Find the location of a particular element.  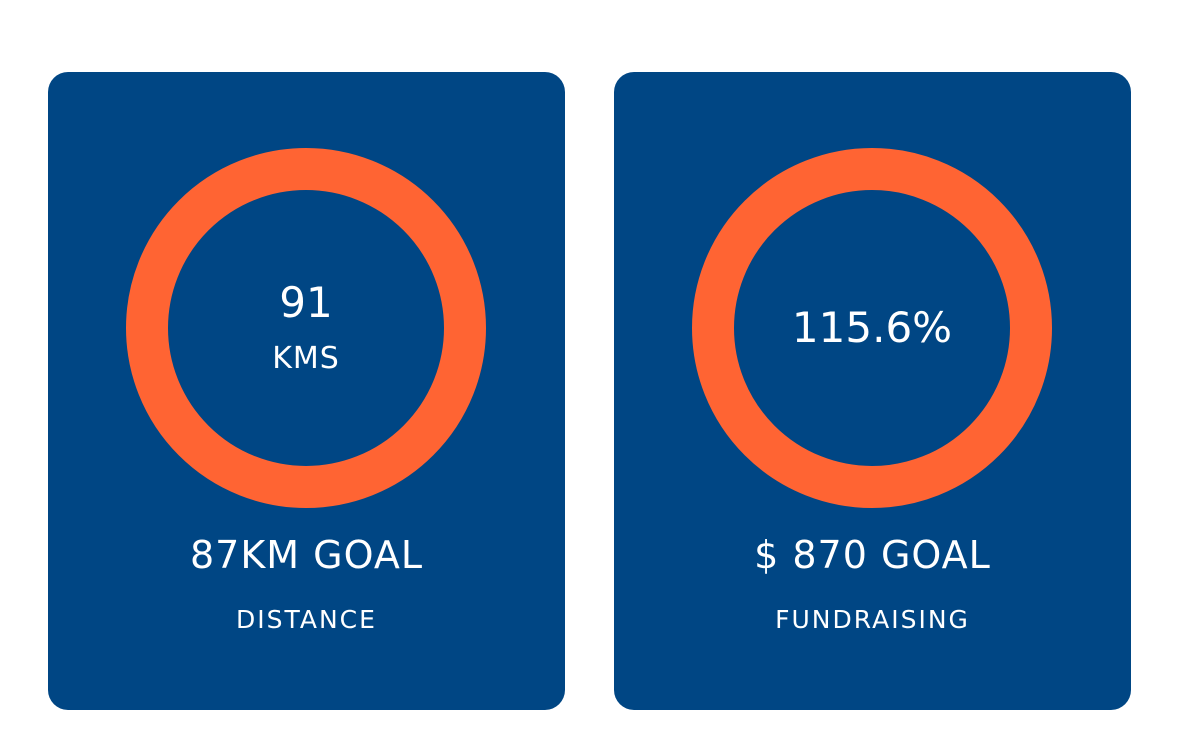

distance-ring-center: 91 KMS is located at coordinates (306, 328).